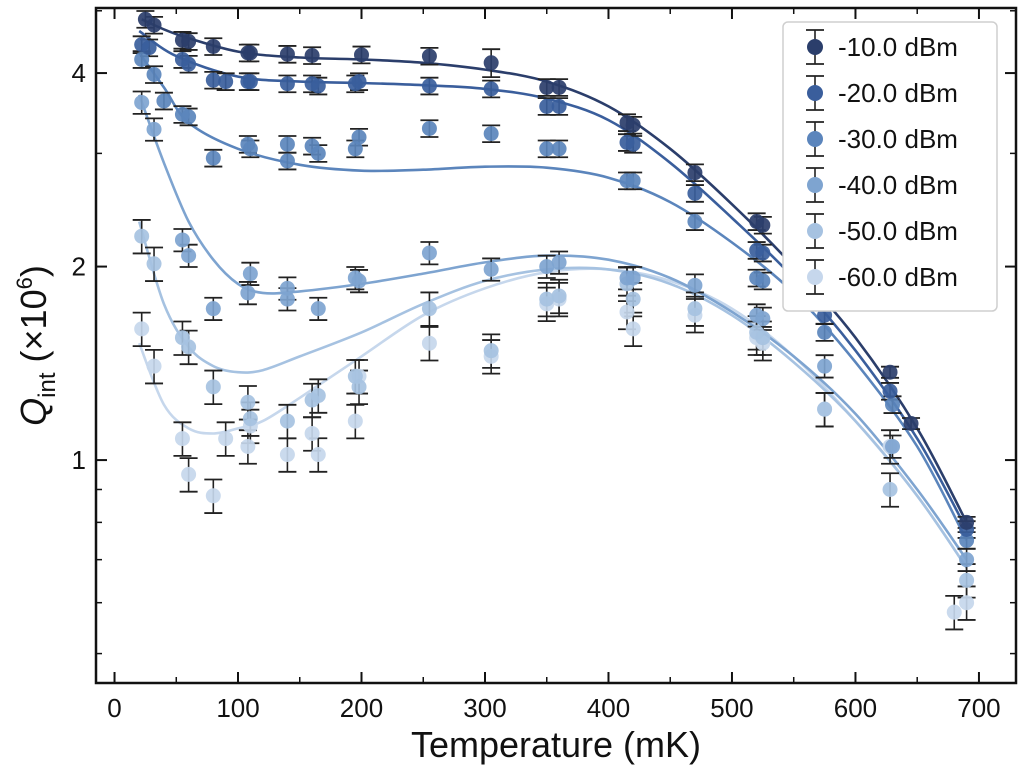 The height and width of the screenshot is (769, 1024). Describe the element at coordinates (898, 93) in the screenshot. I see `legend-label: -20.0 dBm` at that location.